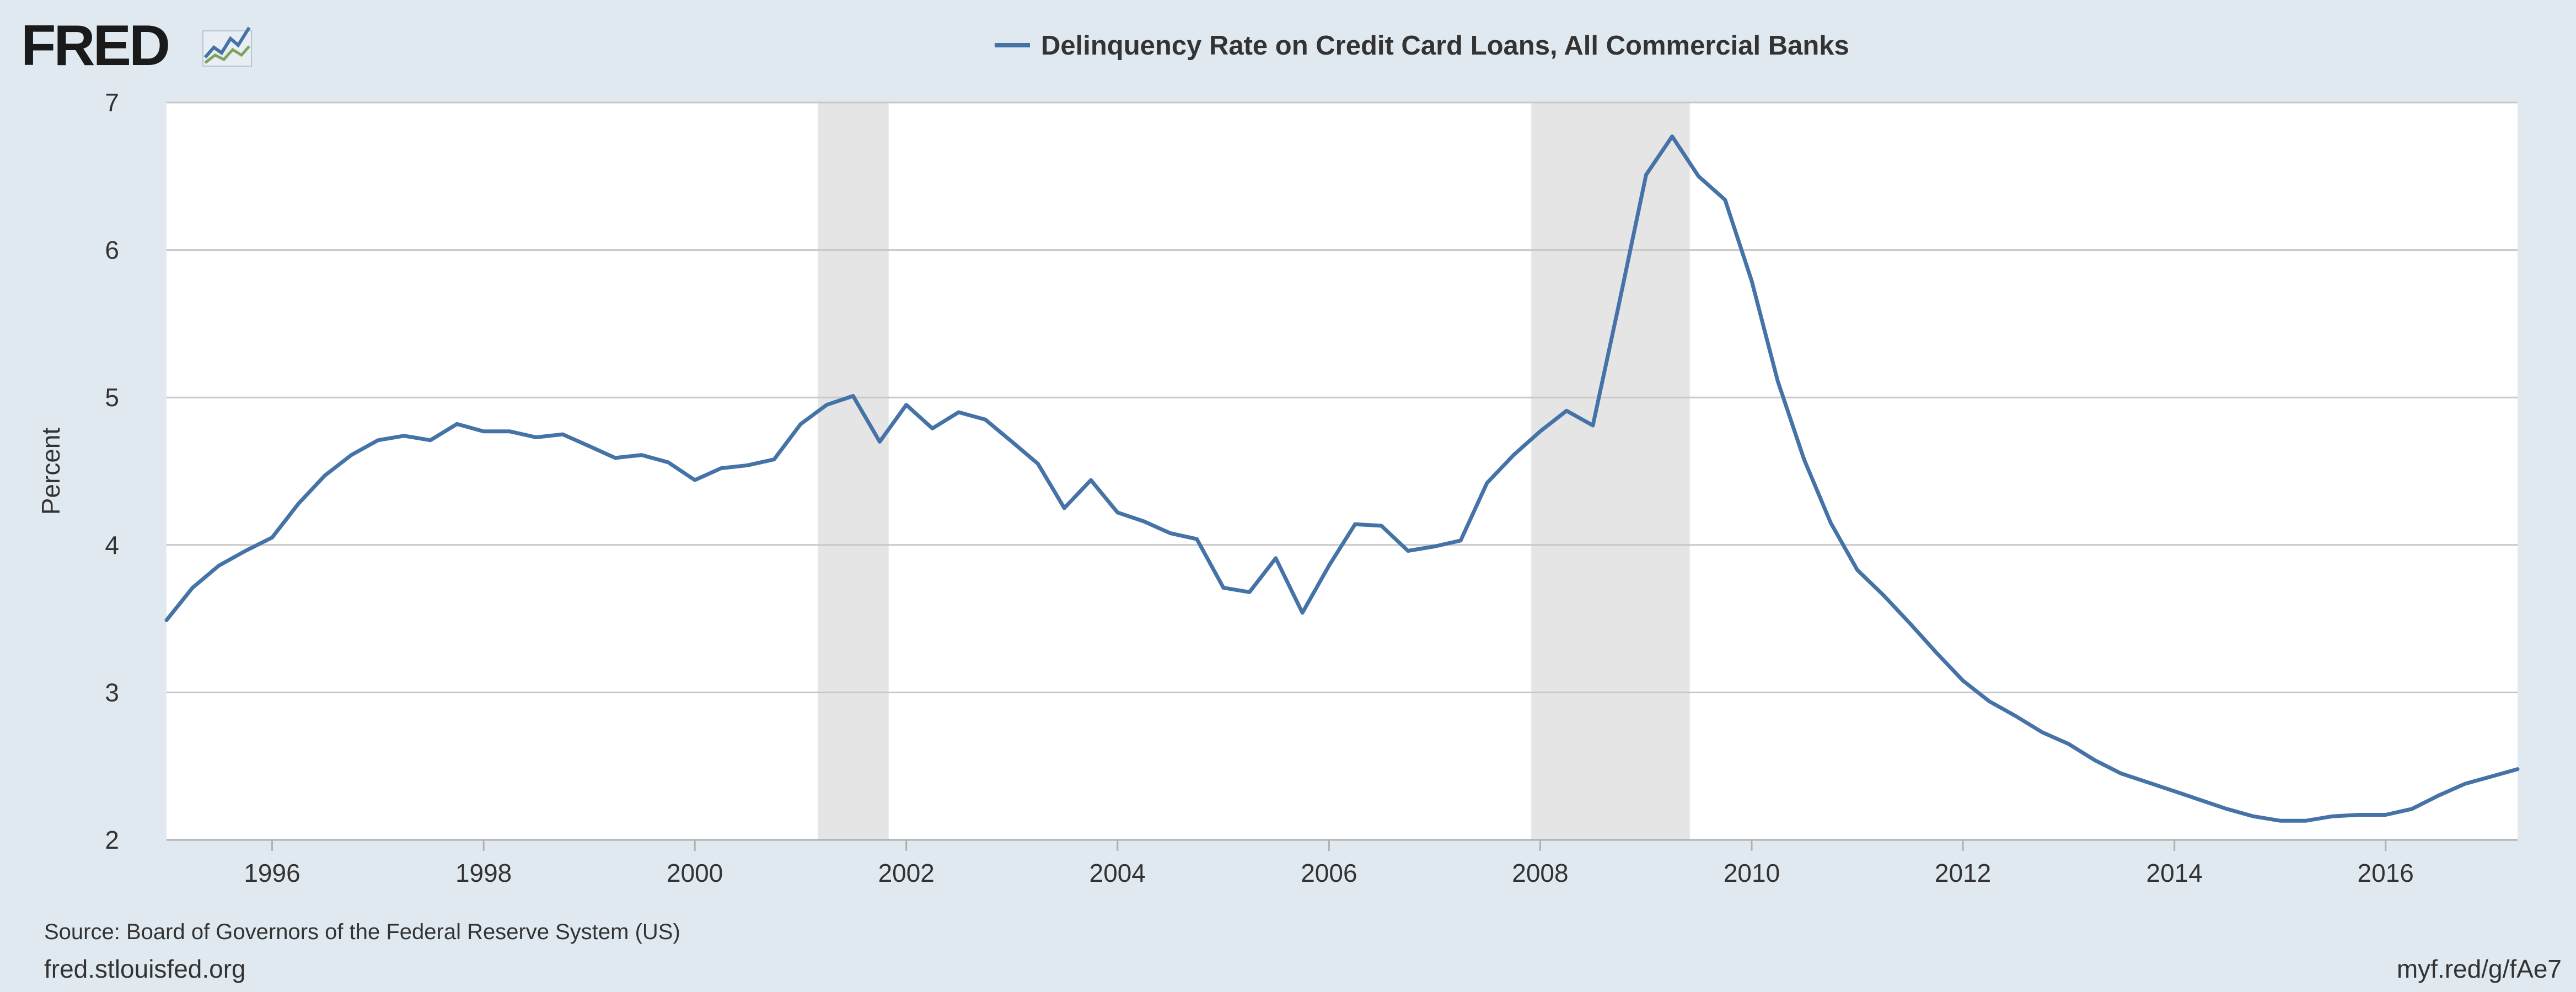 The width and height of the screenshot is (2576, 992). I want to click on y-tick-label: 2, so click(112, 840).